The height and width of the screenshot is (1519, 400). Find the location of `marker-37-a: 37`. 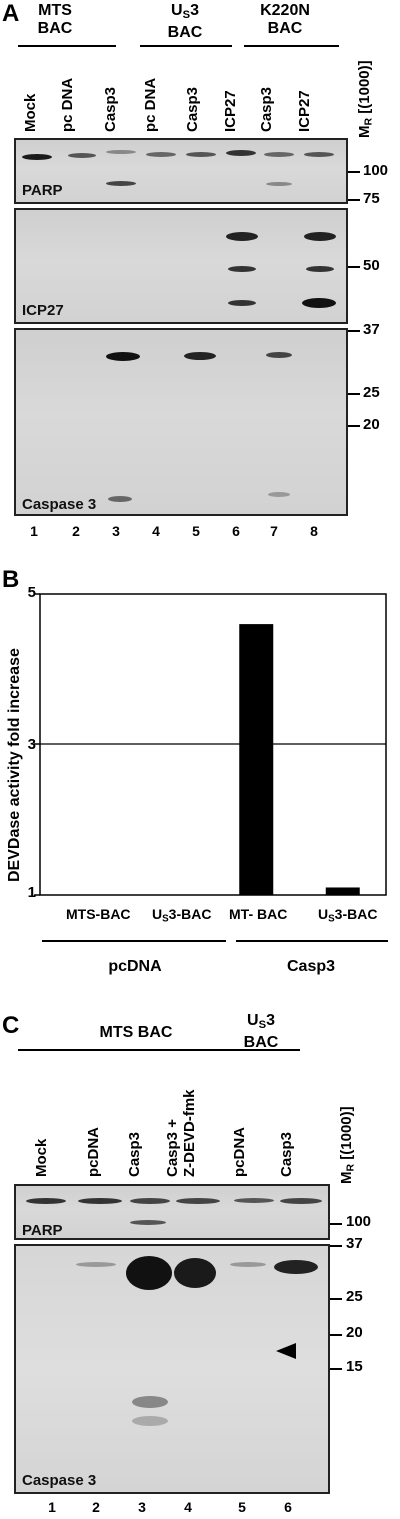

marker-37-a: 37 is located at coordinates (371, 329).